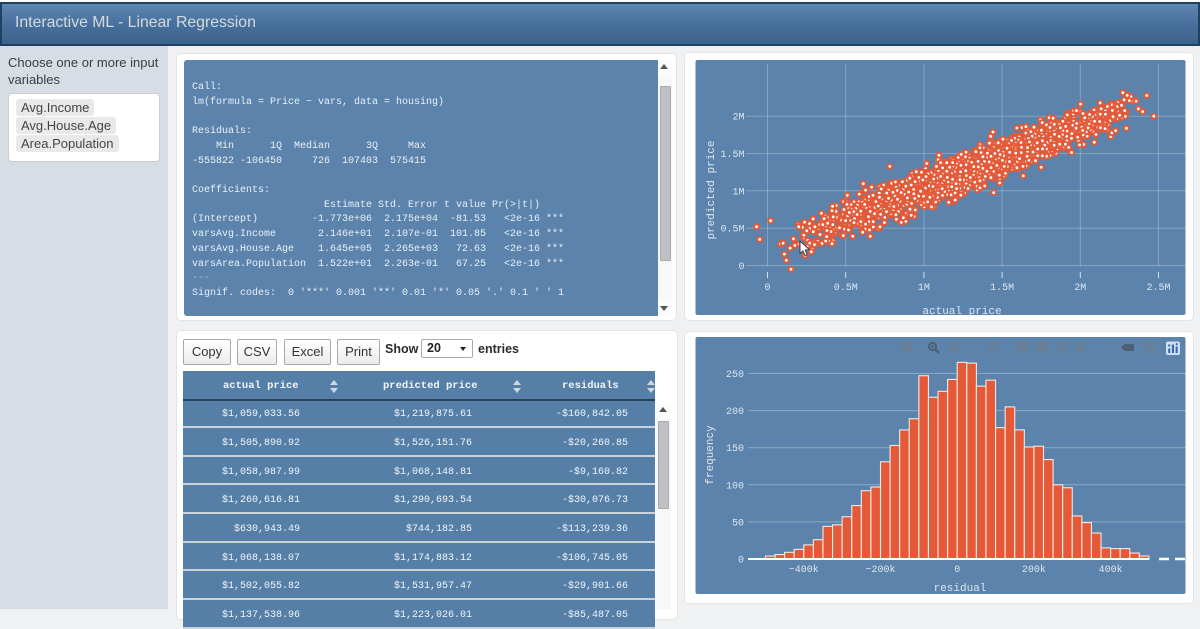  What do you see at coordinates (711, 455) in the screenshot?
I see `svg-text: frequency` at bounding box center [711, 455].